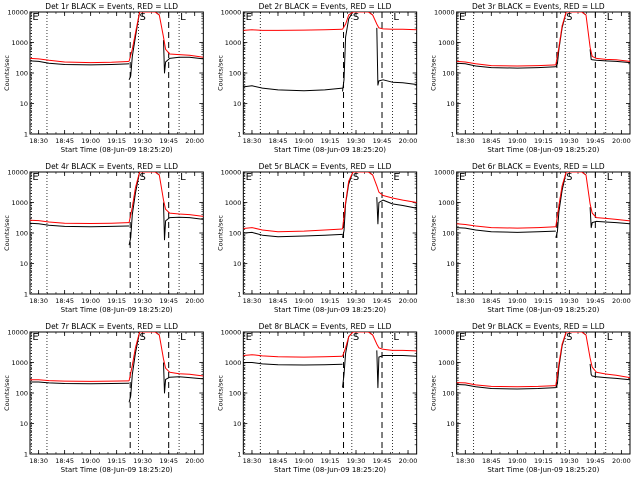 The image size is (640, 484). Describe the element at coordinates (111, 6) in the screenshot. I see `panel-title: Det 1r BLACK = Events, RED = LLD` at that location.